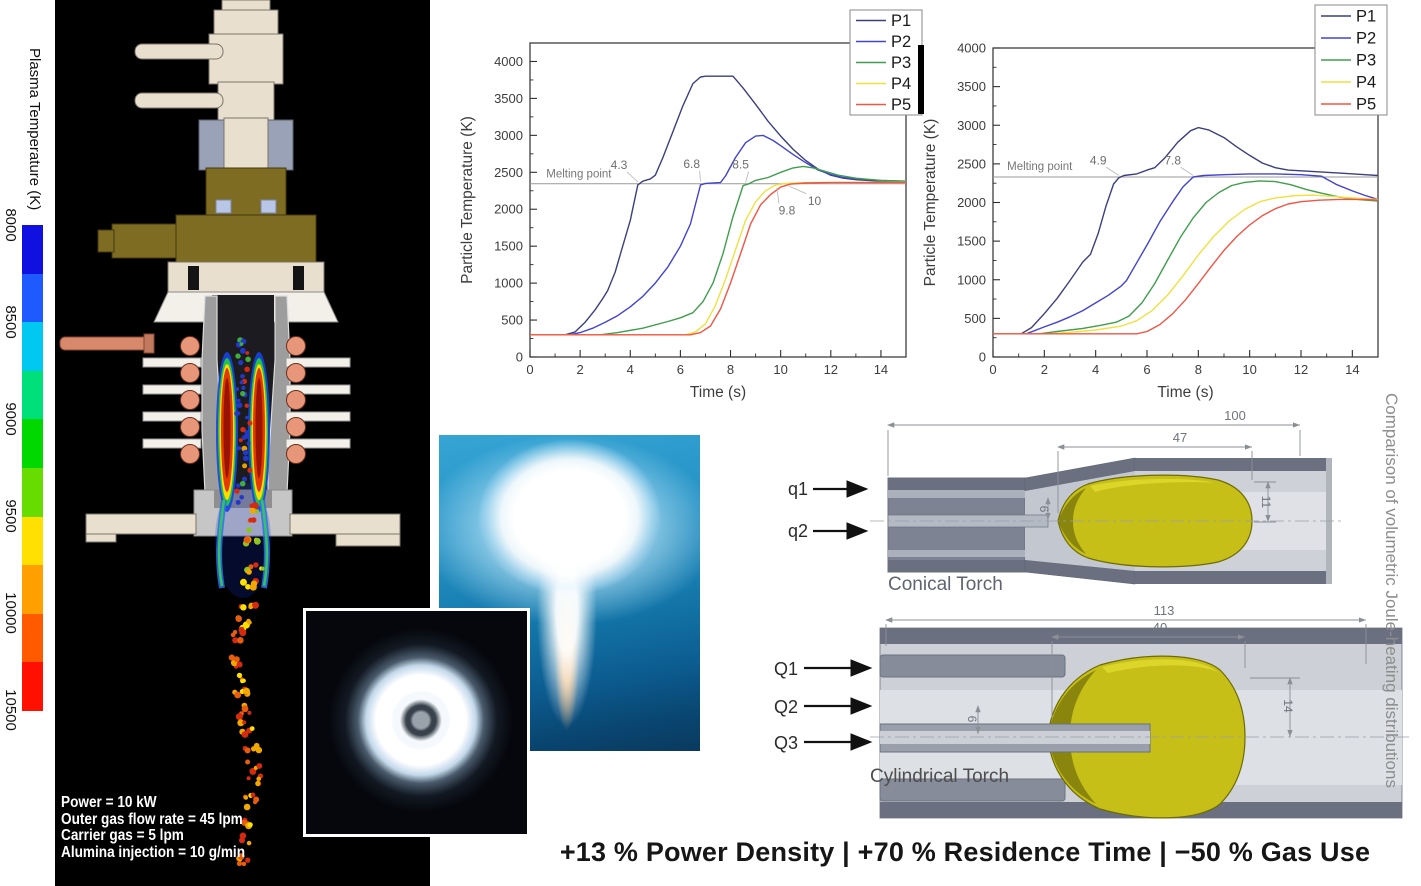  I want to click on svg-text: 4.3, so click(619, 165).